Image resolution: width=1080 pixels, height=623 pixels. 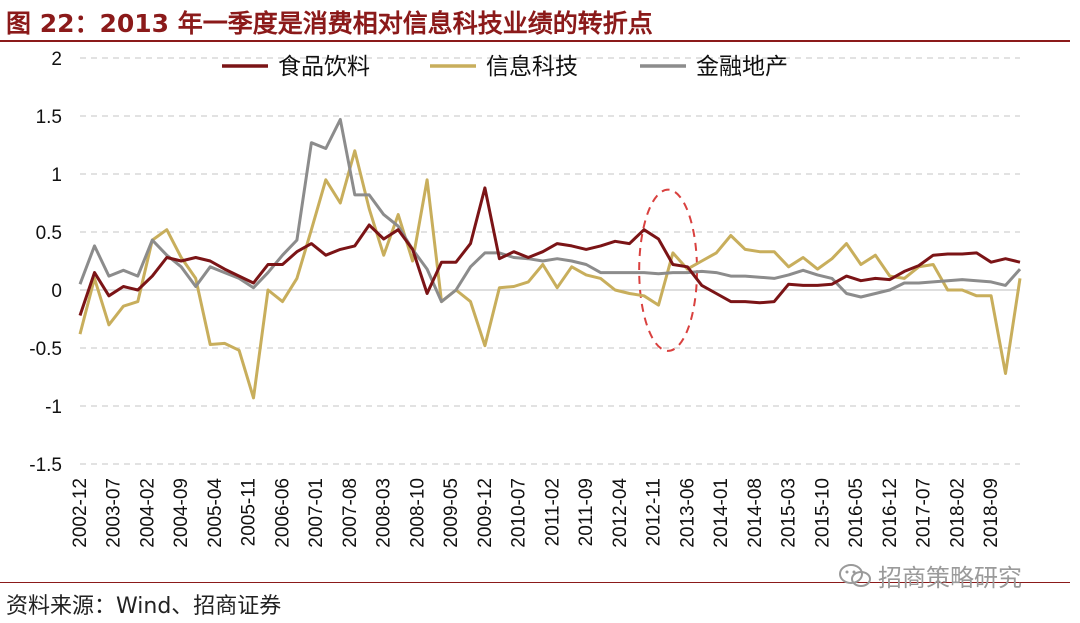 What do you see at coordinates (485, 513) in the screenshot?
I see `x-tick-label: 2009-12` at bounding box center [485, 513].